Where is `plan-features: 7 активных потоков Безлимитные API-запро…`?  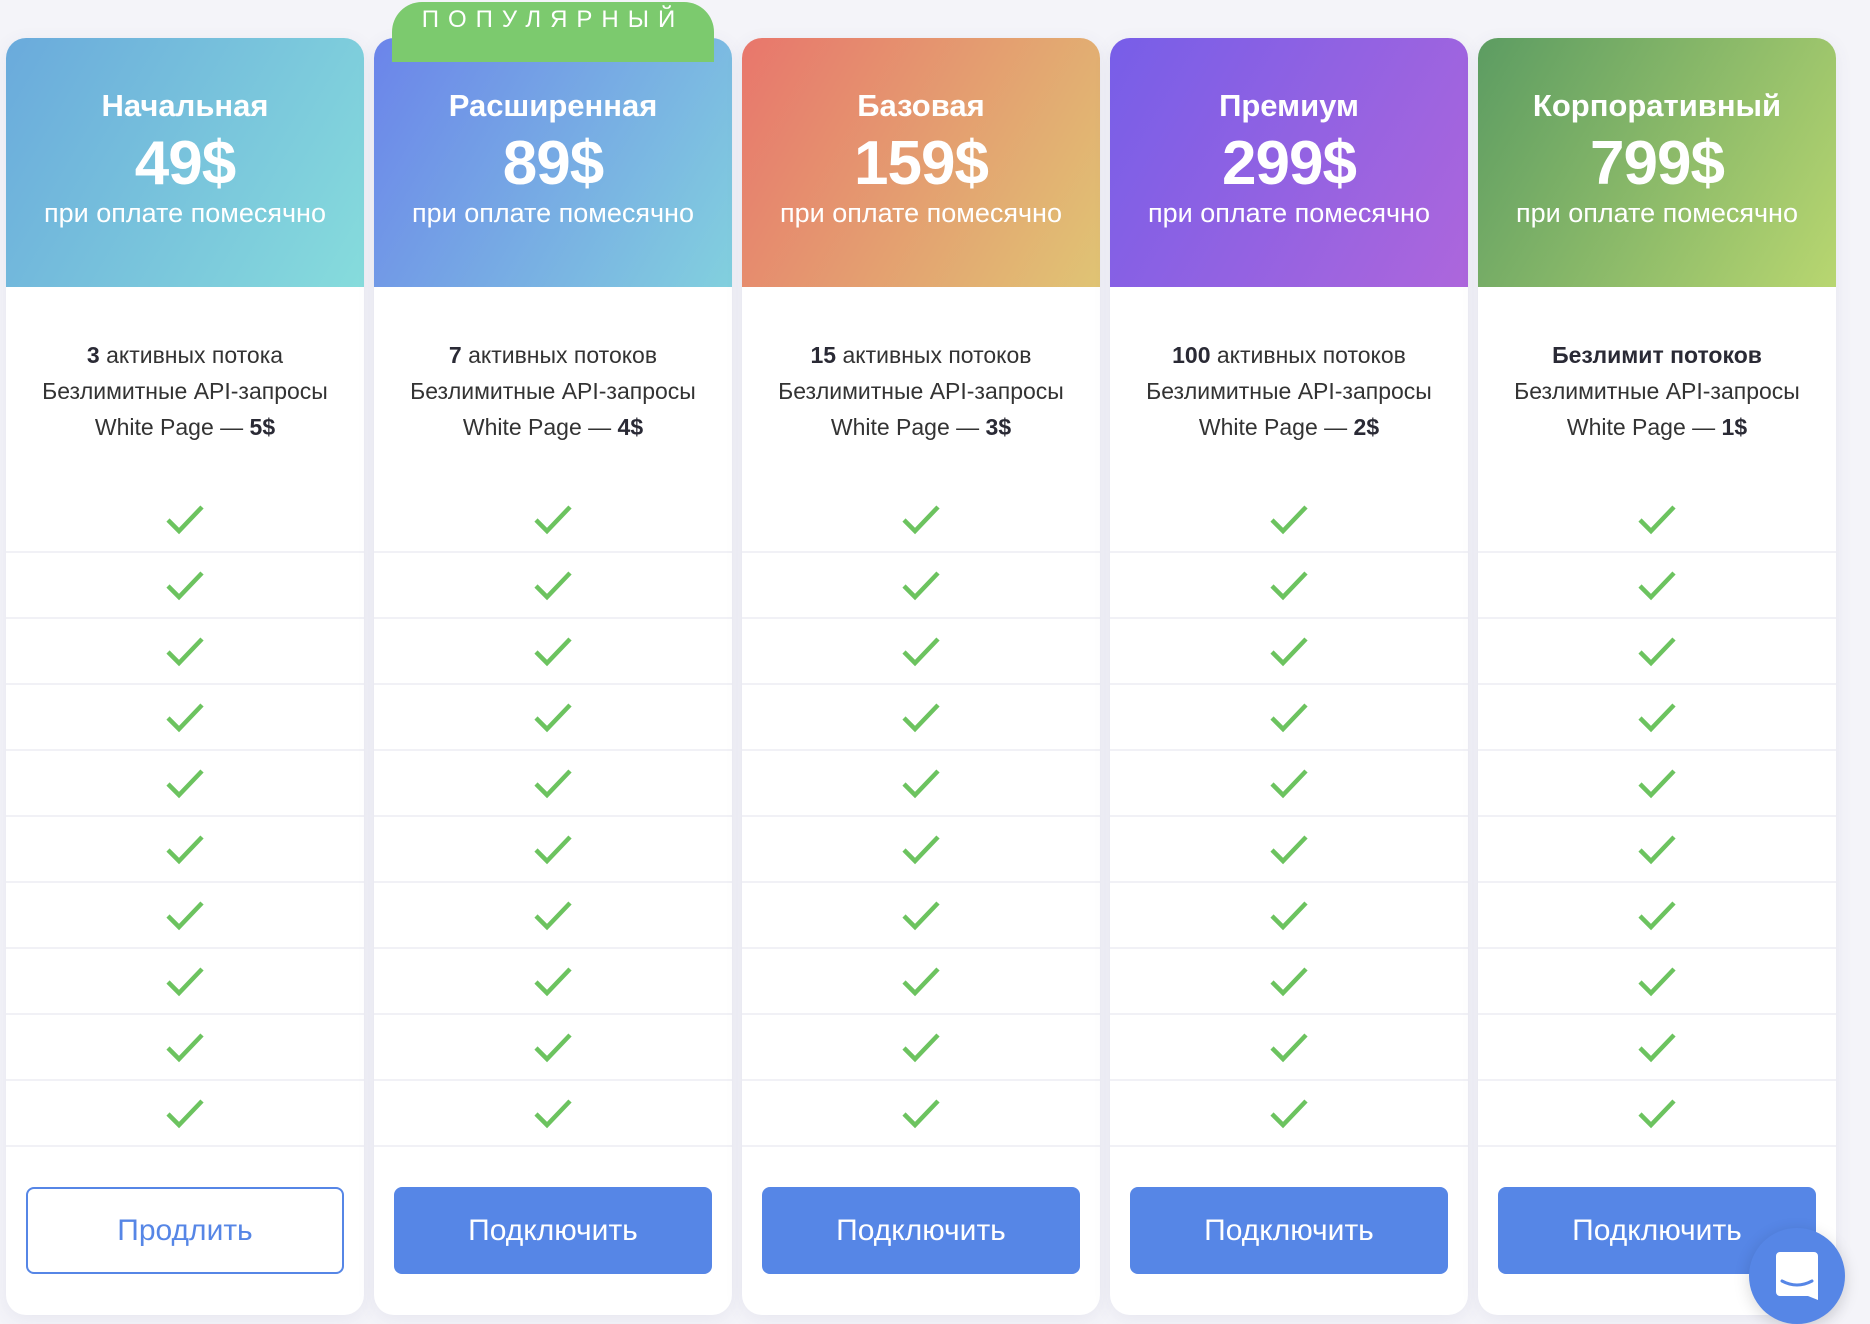
plan-features: 7 активных потоков Безлимитные API-запро… is located at coordinates (553, 387).